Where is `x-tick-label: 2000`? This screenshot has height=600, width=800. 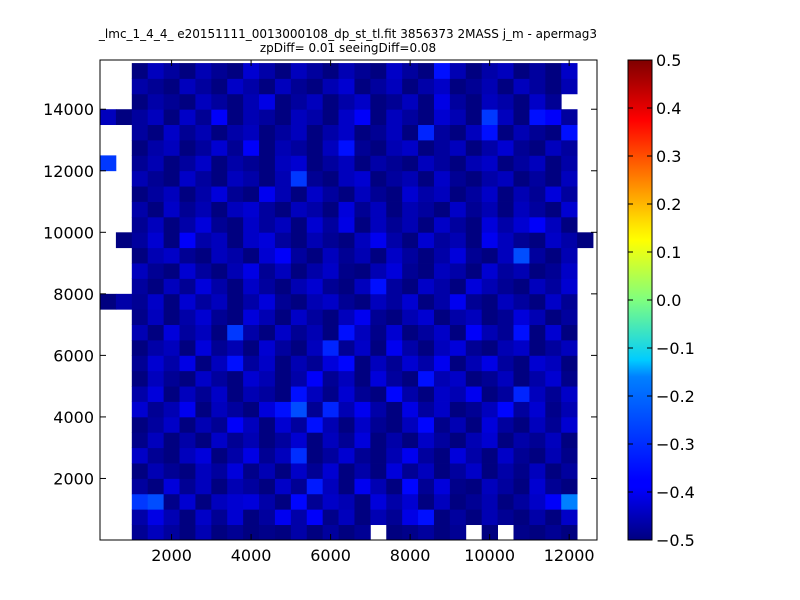
x-tick-label: 2000 is located at coordinates (171, 555).